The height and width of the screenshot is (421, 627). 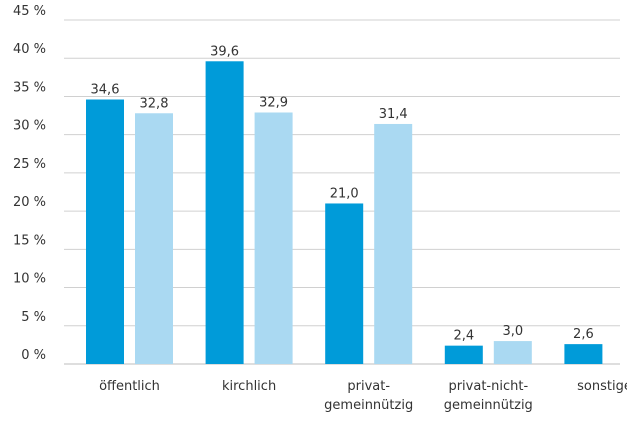 What do you see at coordinates (33, 317) in the screenshot?
I see `y-tick-label: 5 %` at bounding box center [33, 317].